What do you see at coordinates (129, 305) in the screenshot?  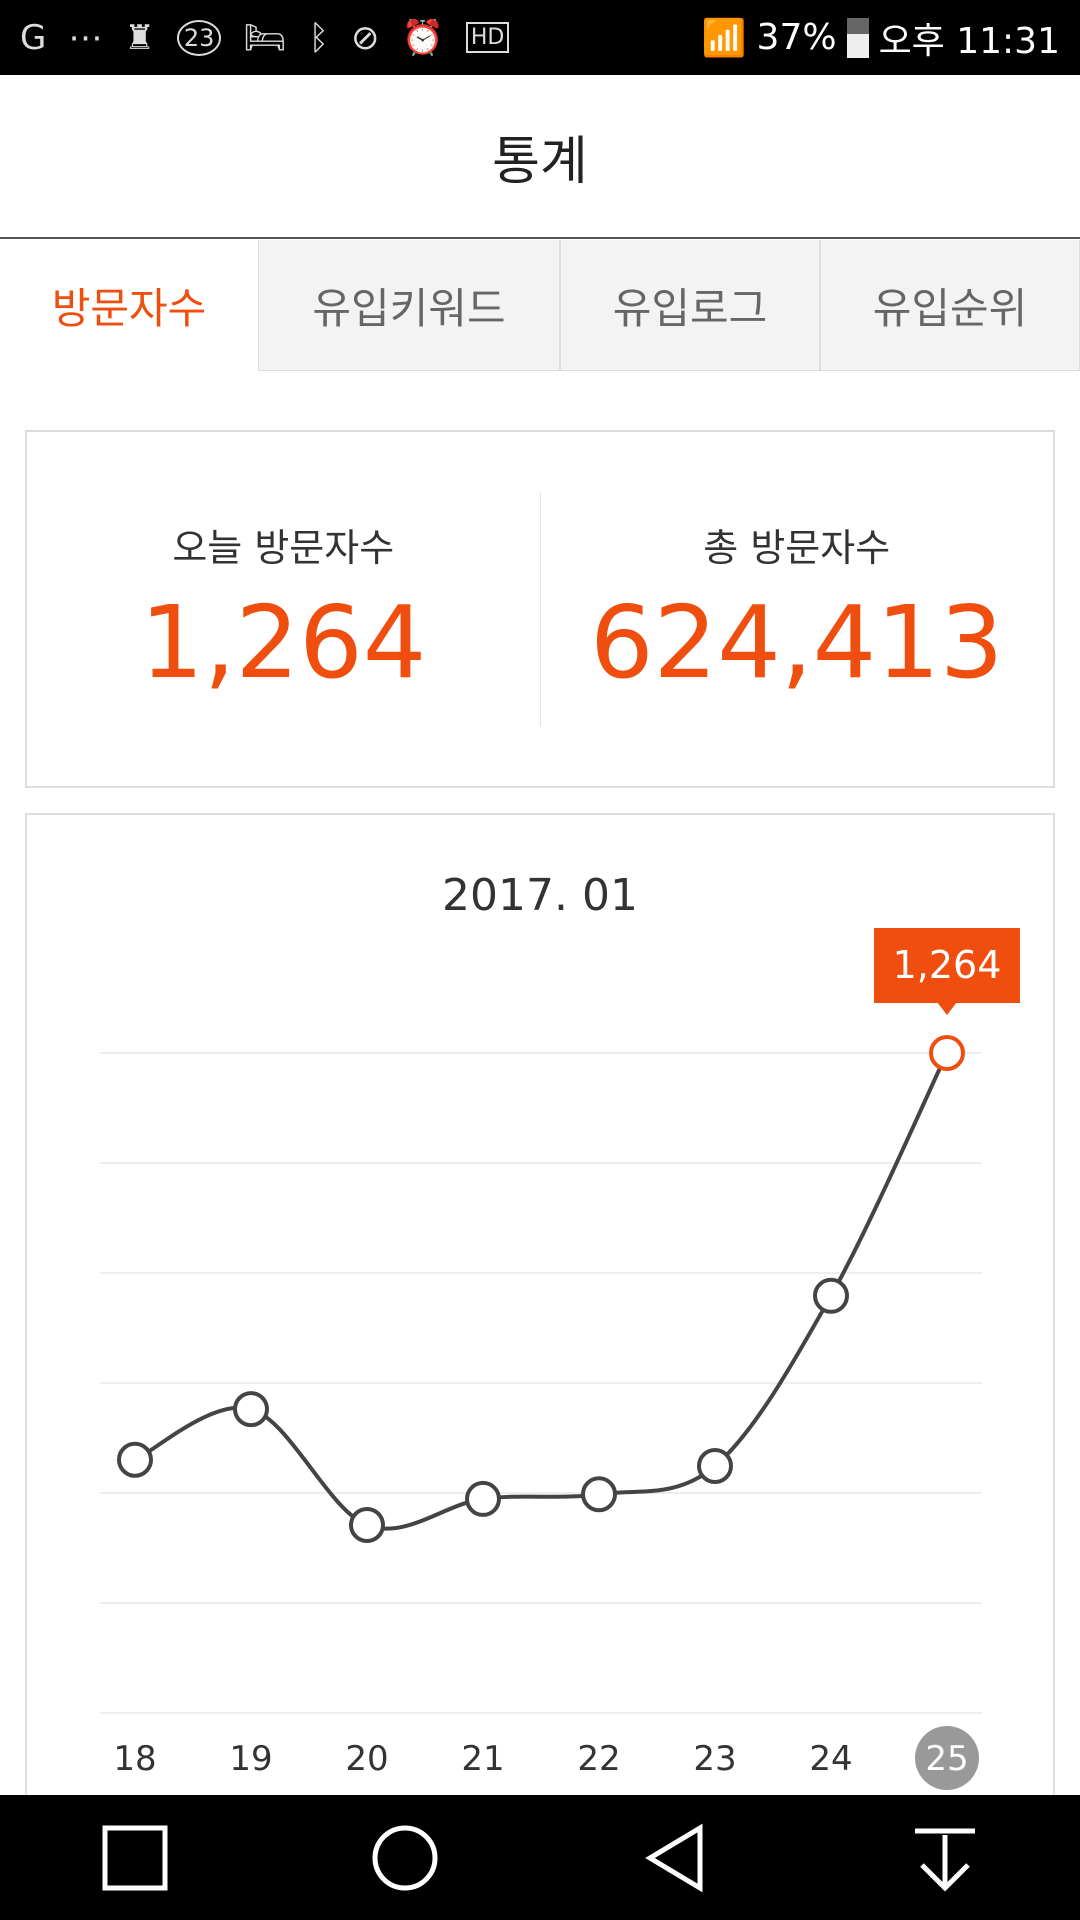 I see `tab-visitors: 방문자수` at bounding box center [129, 305].